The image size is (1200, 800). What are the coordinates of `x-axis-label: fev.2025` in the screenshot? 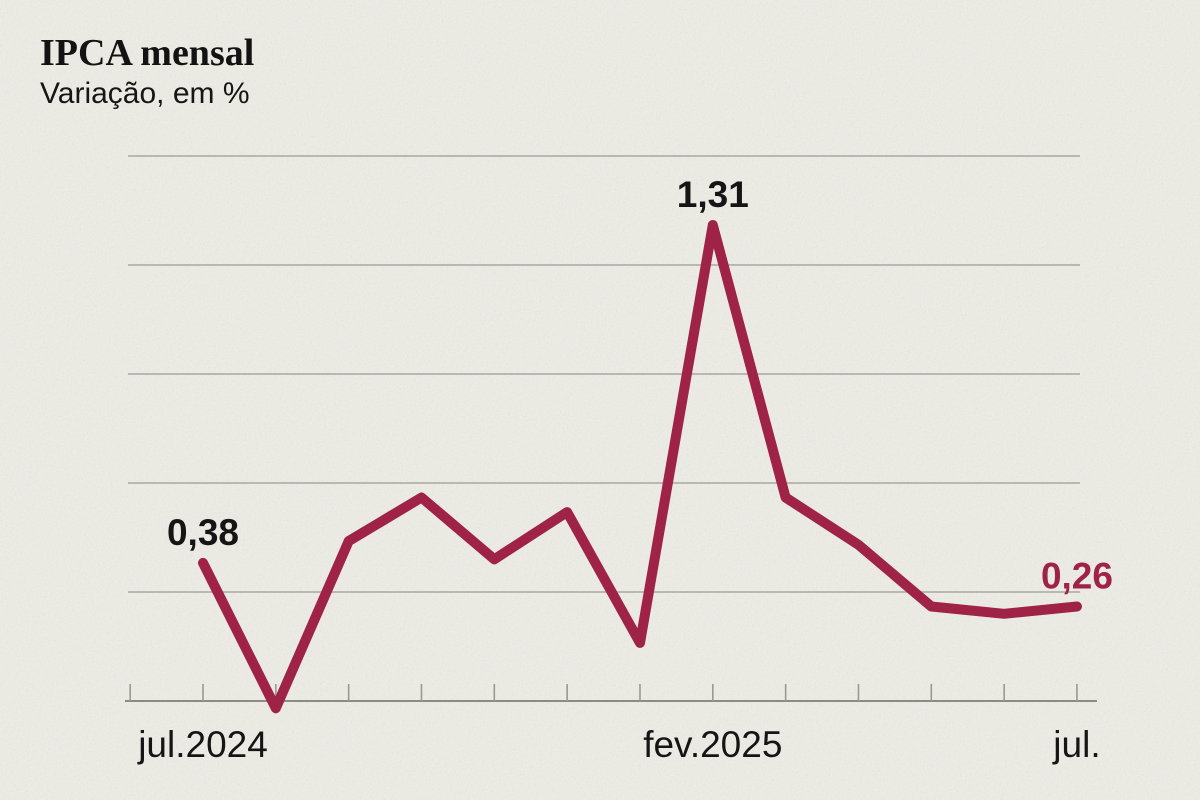 It's located at (712, 744).